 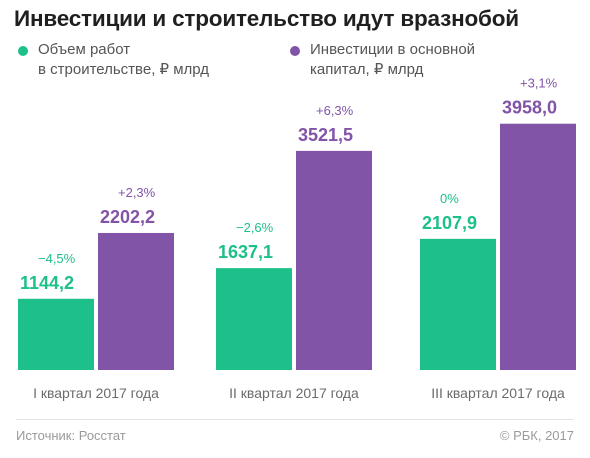 I want to click on value-label-investment-q3: 3958,0, so click(x=529, y=108).